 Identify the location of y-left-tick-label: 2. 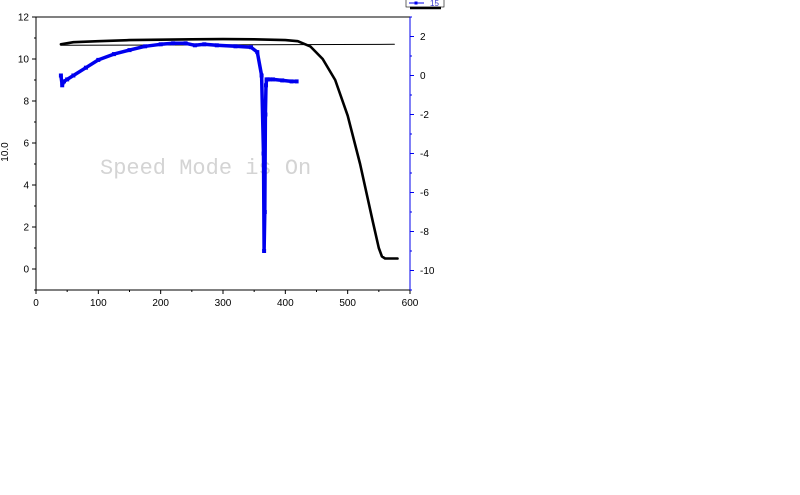
(26, 228).